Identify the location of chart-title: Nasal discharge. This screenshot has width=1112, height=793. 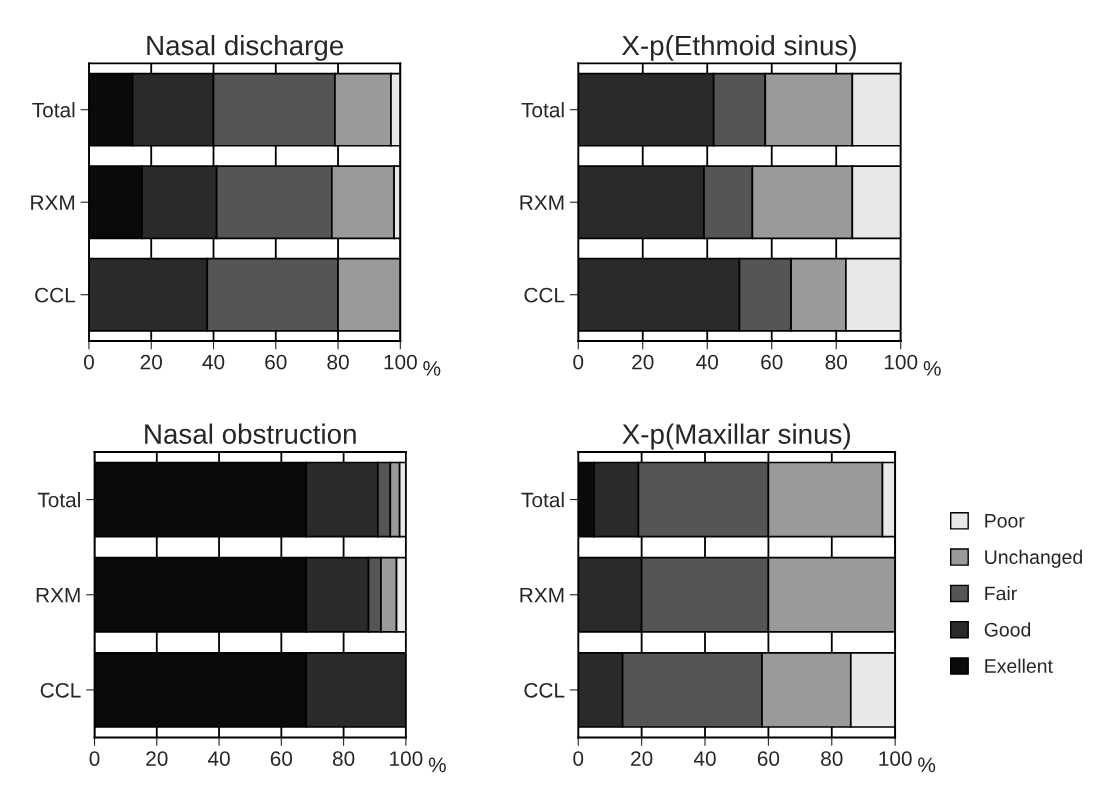
(245, 47).